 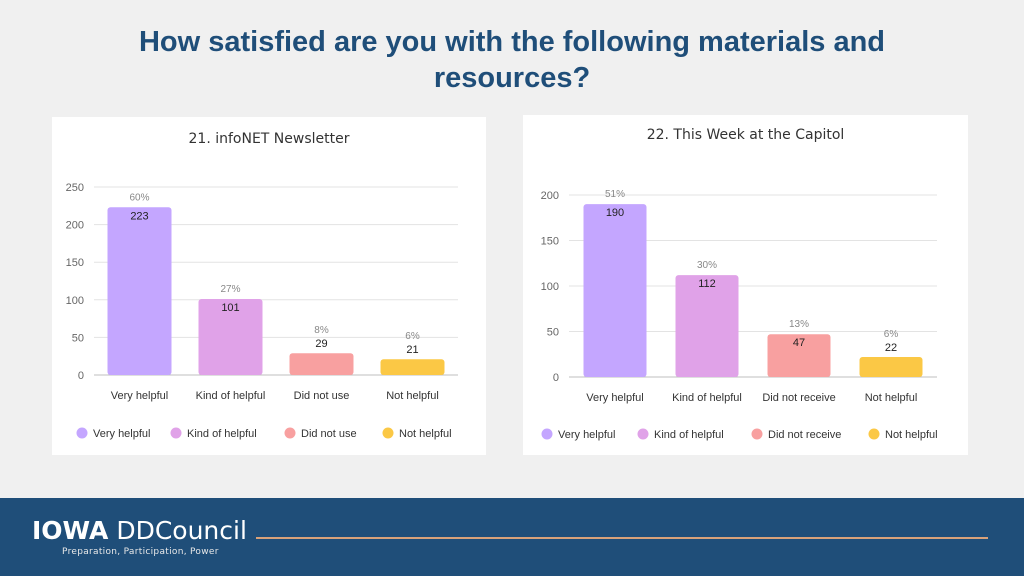 I want to click on percent-label: 13%, so click(x=799, y=324).